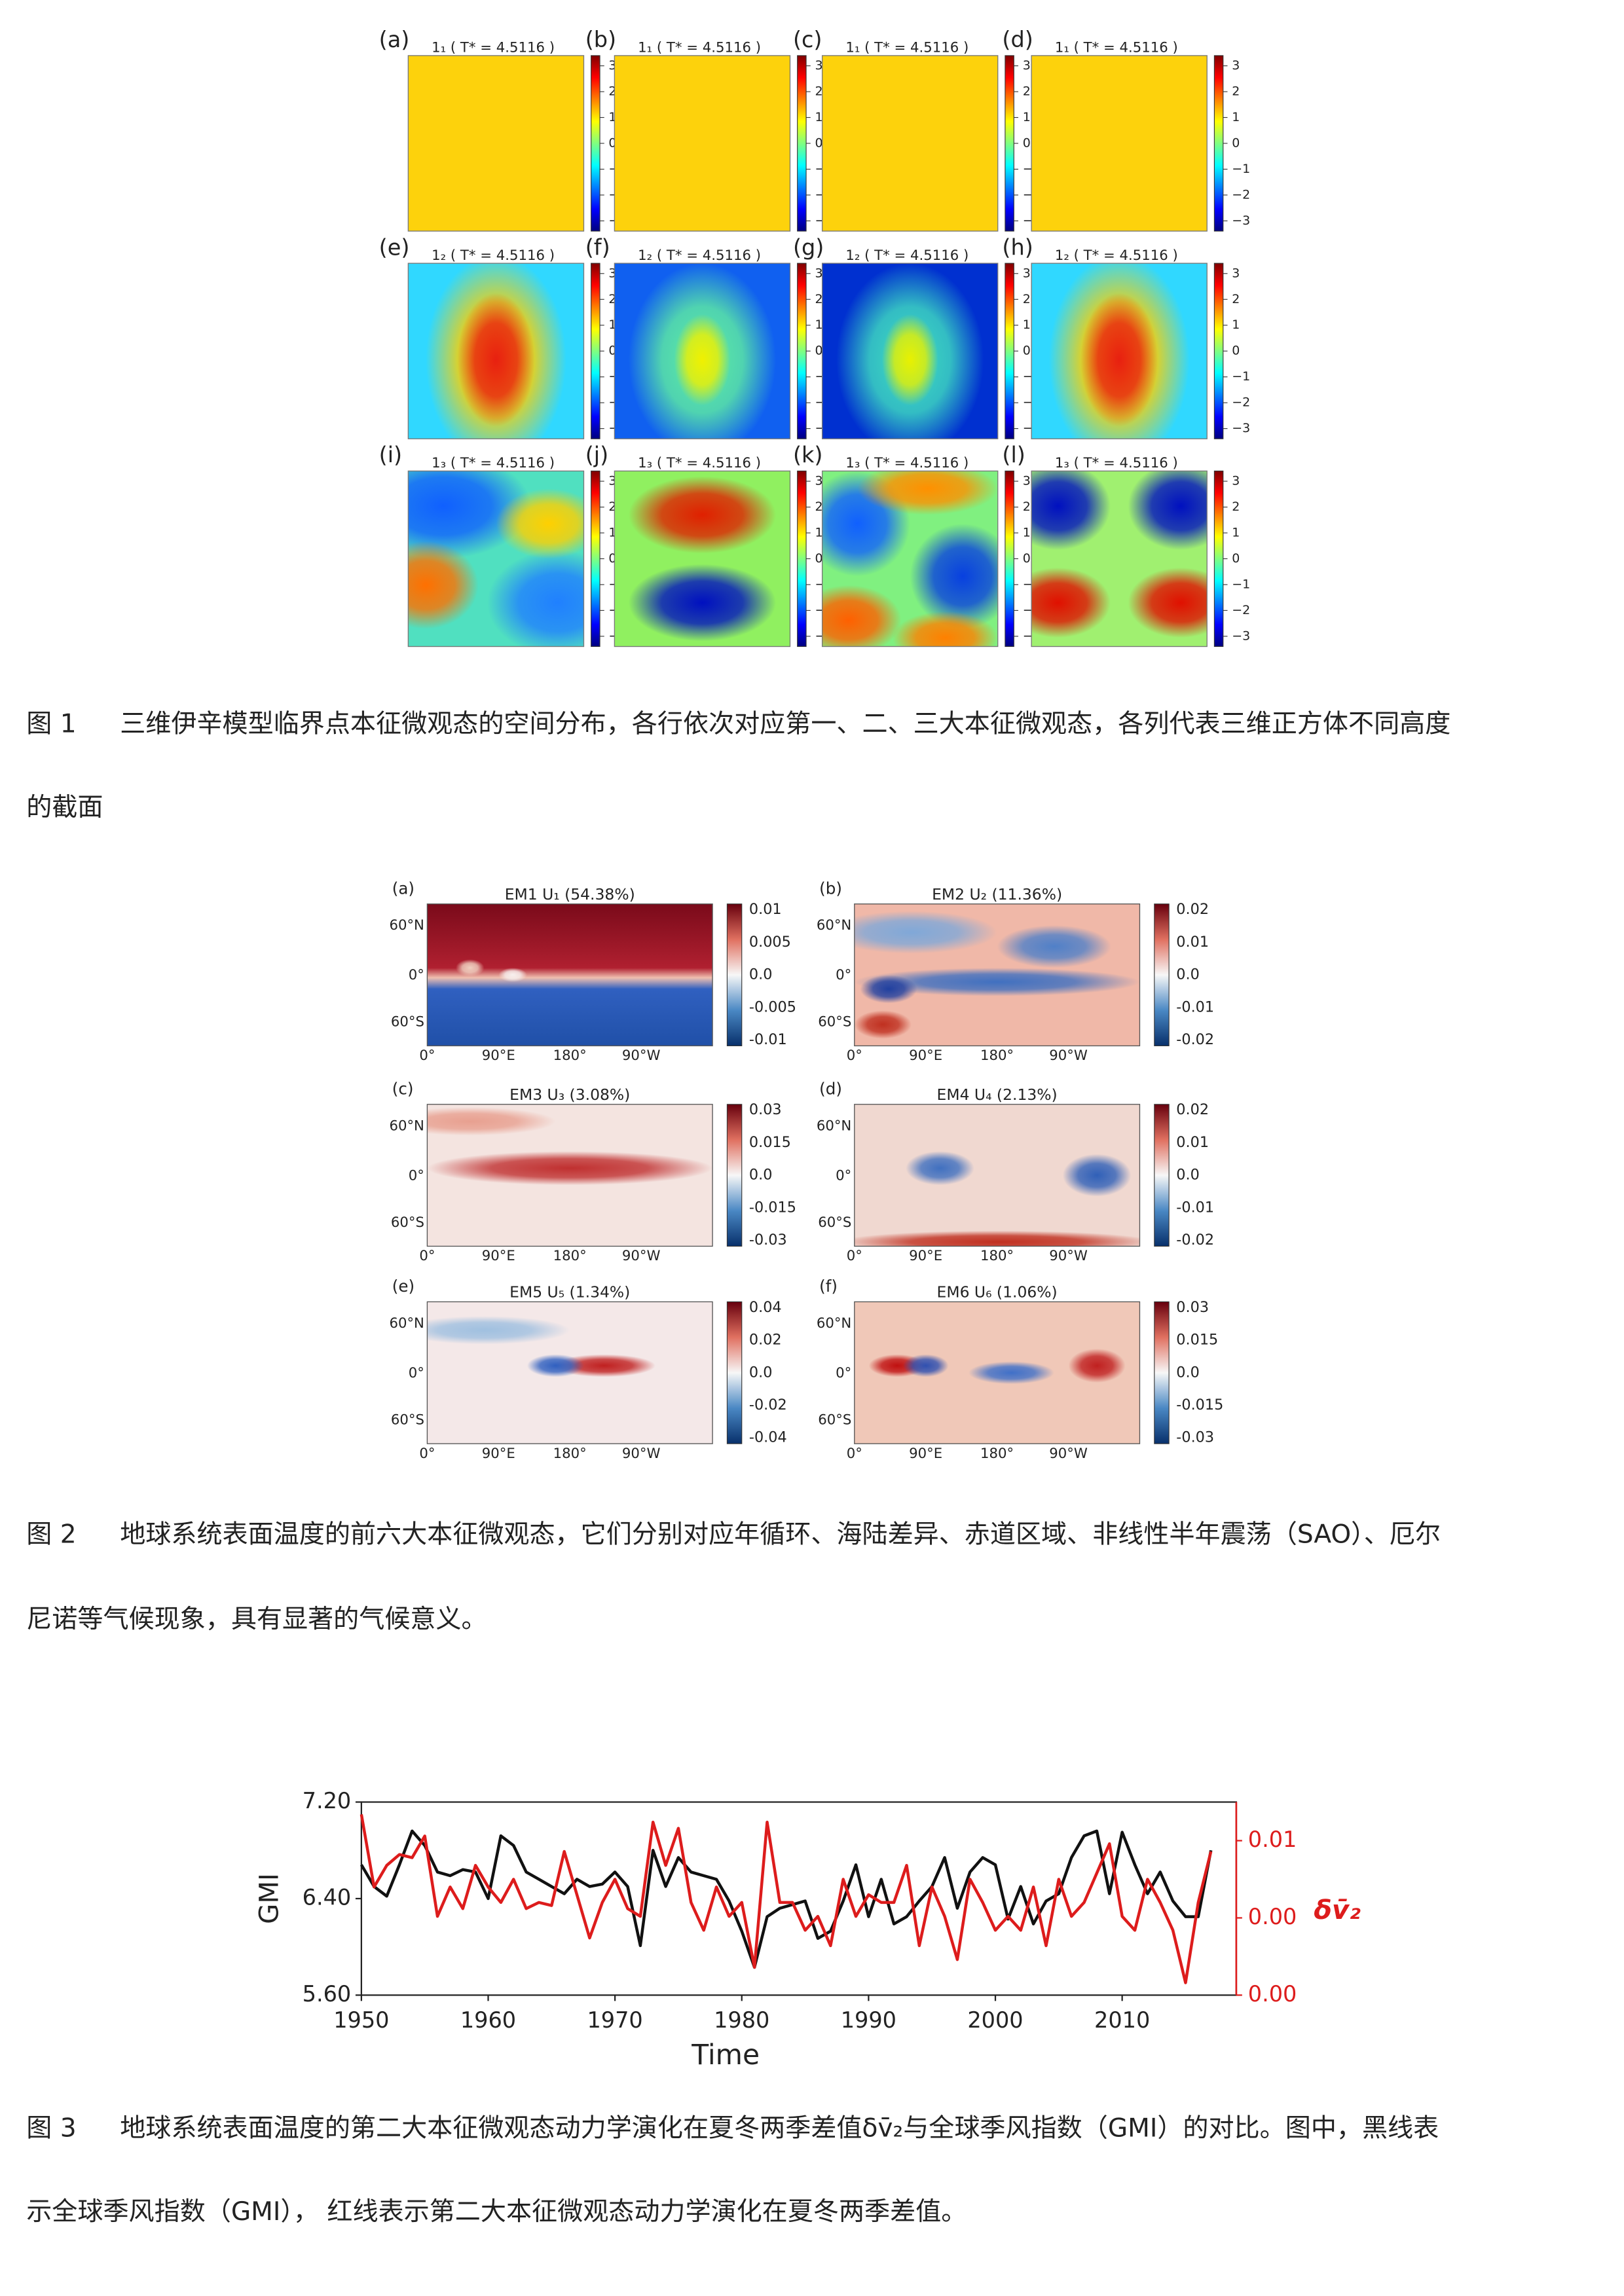 This screenshot has width=1624, height=2296. I want to click on lon-label: 90°W, so click(641, 1454).